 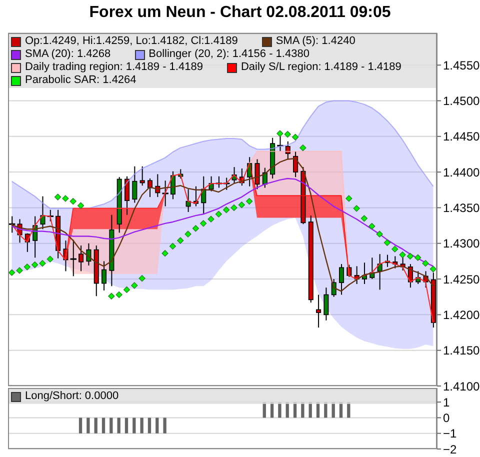 I want to click on y-tick-label: 1.4100, so click(x=461, y=386).